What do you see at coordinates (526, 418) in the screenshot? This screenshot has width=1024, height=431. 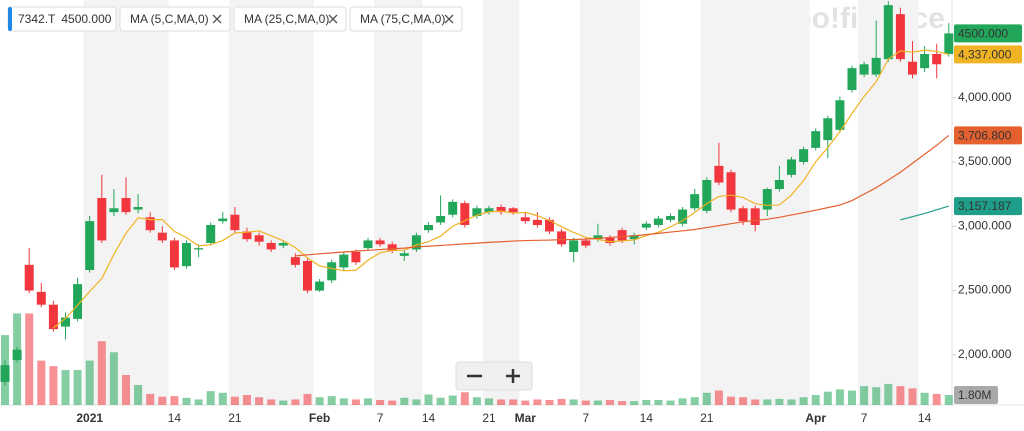 I see `x-tick-label: Mar` at bounding box center [526, 418].